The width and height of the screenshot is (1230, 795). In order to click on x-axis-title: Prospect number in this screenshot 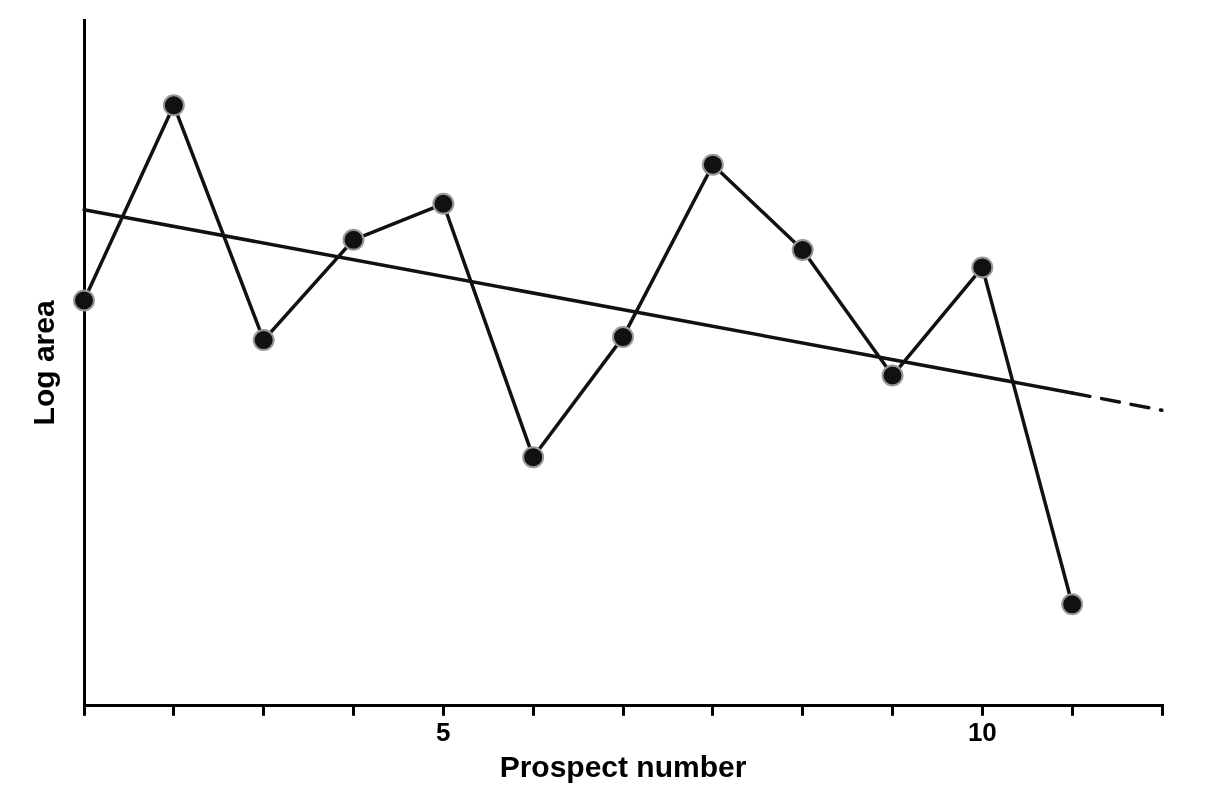, I will do `click(623, 767)`.